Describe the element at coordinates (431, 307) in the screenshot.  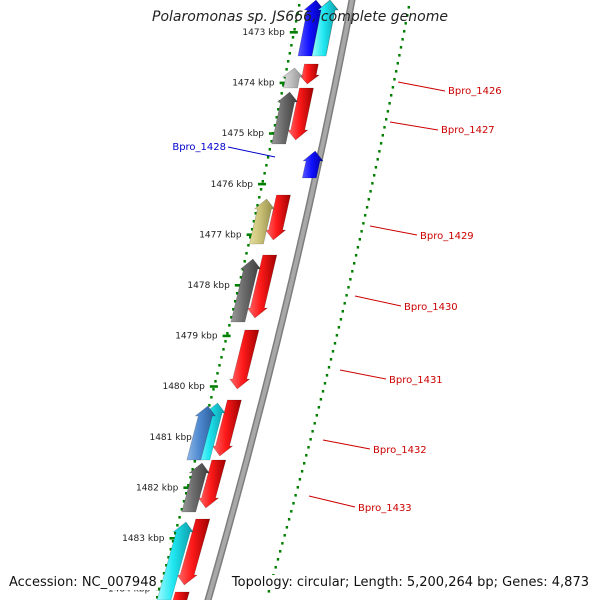
I see `gene-label: Bpro_1430` at that location.